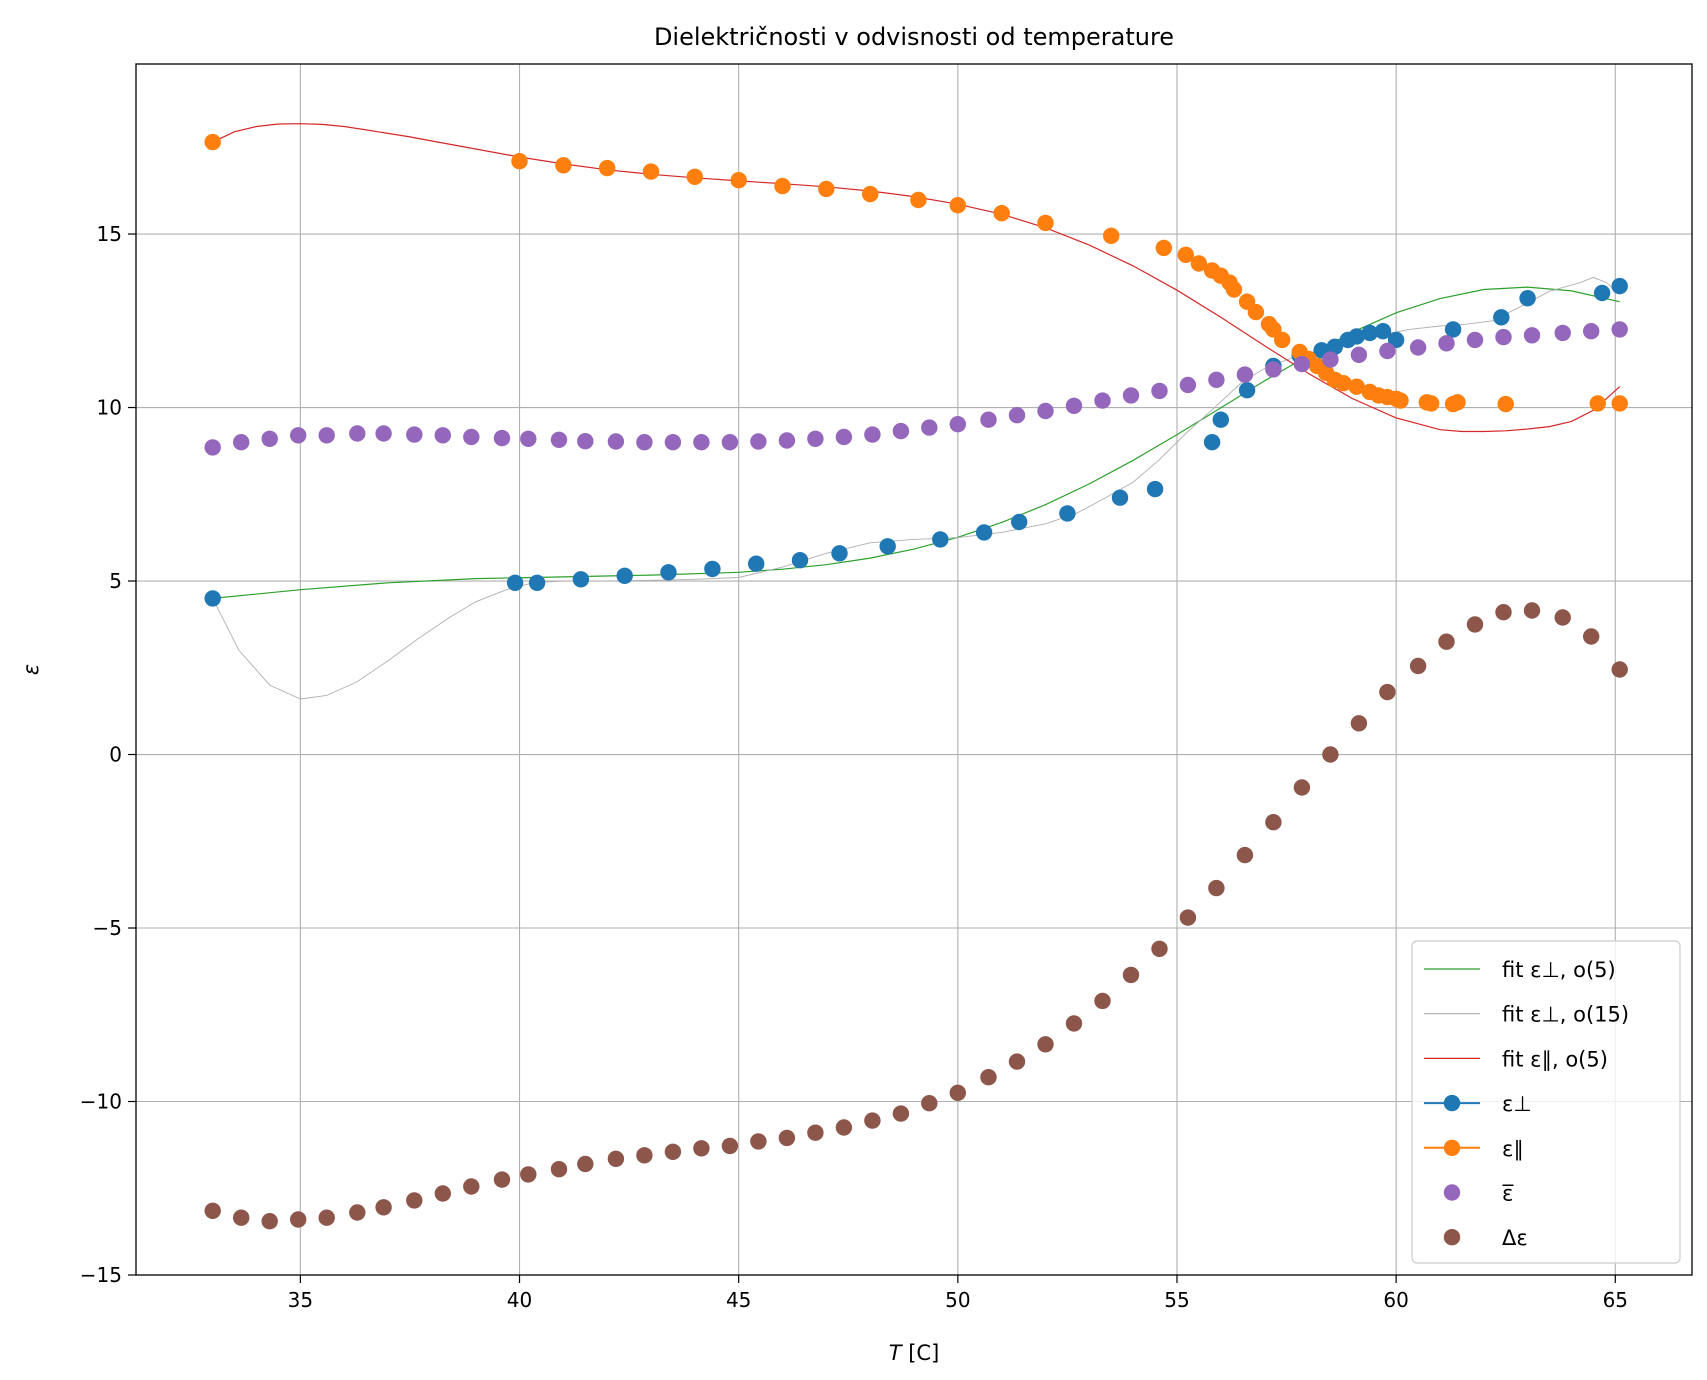 The height and width of the screenshot is (1380, 1707). I want to click on y-axis-label: ε, so click(31, 669).